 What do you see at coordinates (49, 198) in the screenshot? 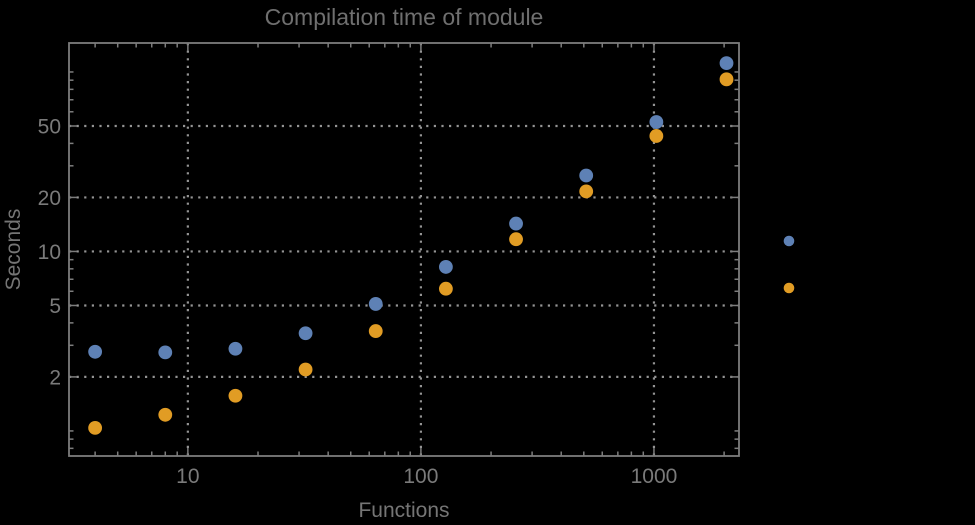
I see `y-tick-label: 20` at bounding box center [49, 198].